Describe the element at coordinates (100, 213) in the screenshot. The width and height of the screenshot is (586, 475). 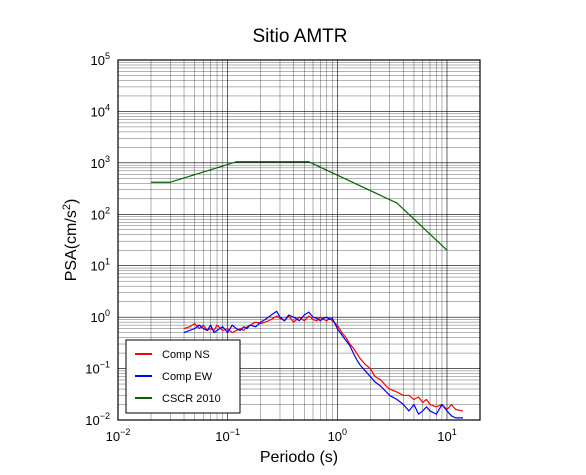
I see `y-tick-label: 10²` at that location.